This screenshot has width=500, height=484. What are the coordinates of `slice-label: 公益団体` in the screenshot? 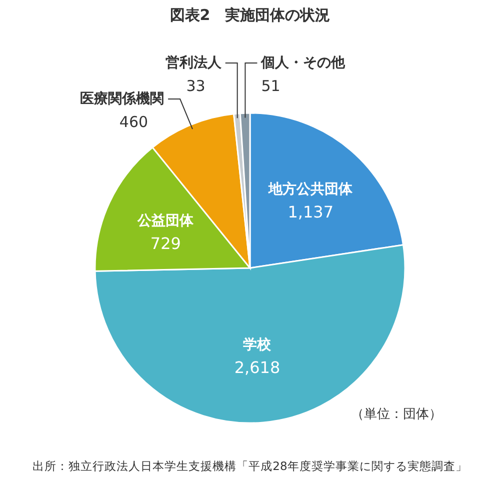 It's located at (165, 220).